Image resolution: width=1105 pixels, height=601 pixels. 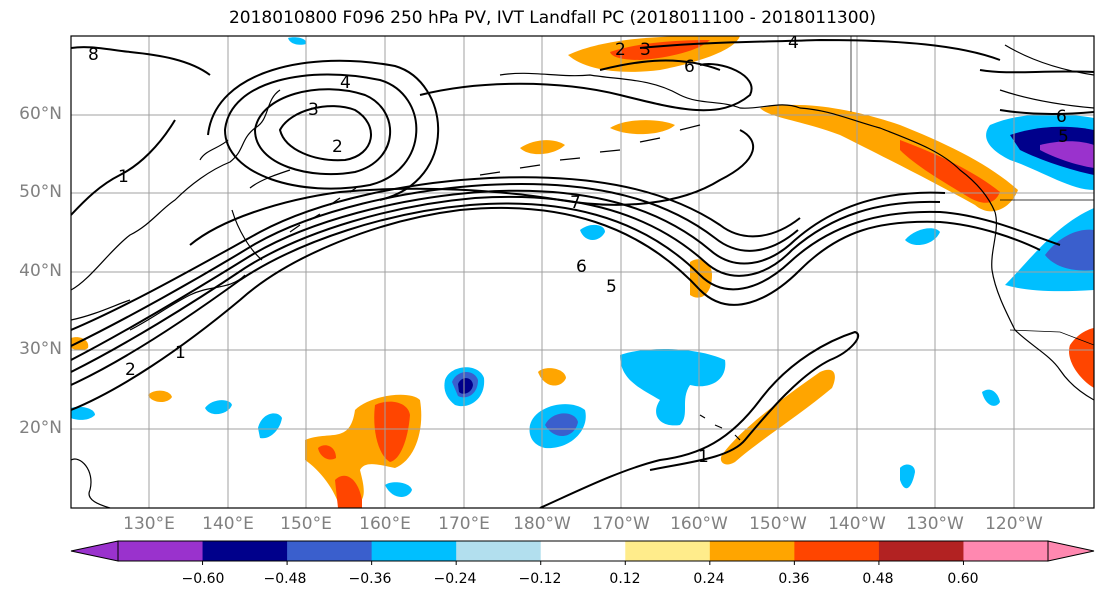 What do you see at coordinates (540, 579) in the screenshot?
I see `colorbar-tick-label: −0.12` at bounding box center [540, 579].